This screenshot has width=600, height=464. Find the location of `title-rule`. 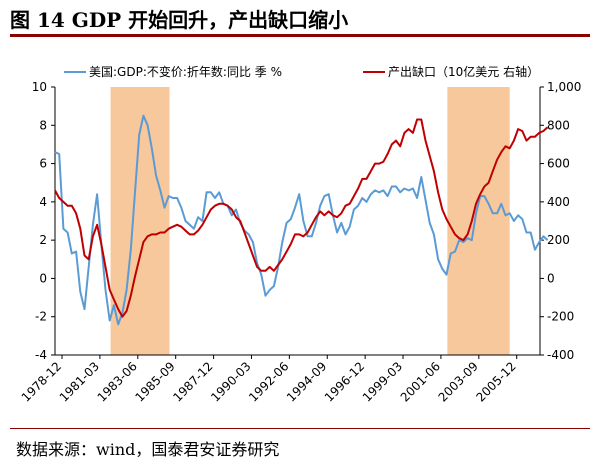

title-rule is located at coordinates (300, 35).